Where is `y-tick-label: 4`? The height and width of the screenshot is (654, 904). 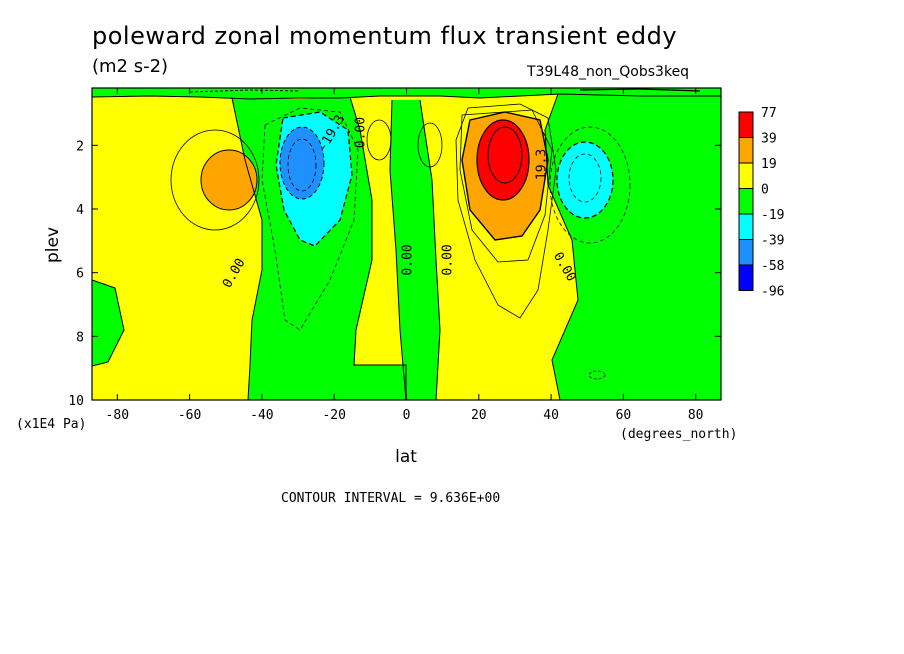 y-tick-label: 4 is located at coordinates (80, 210).